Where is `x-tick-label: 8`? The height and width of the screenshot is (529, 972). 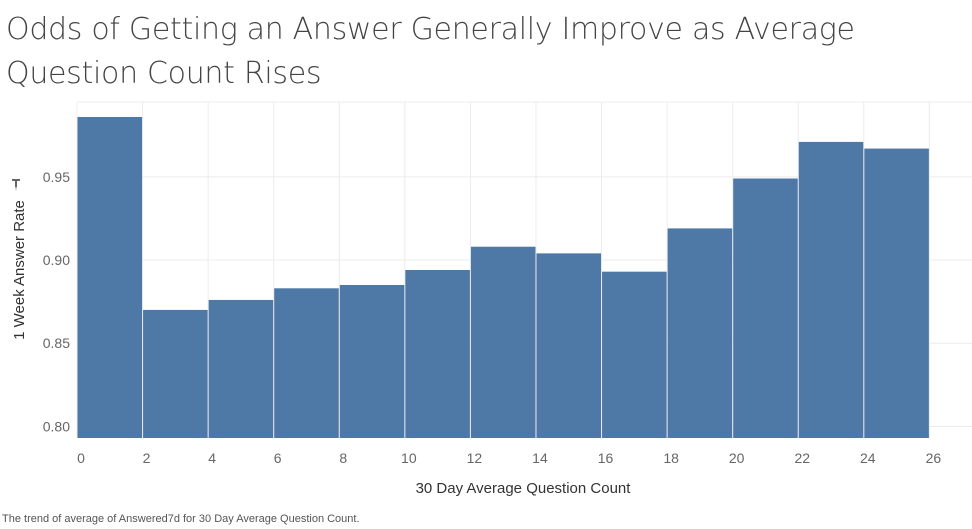 x-tick-label: 8 is located at coordinates (343, 458).